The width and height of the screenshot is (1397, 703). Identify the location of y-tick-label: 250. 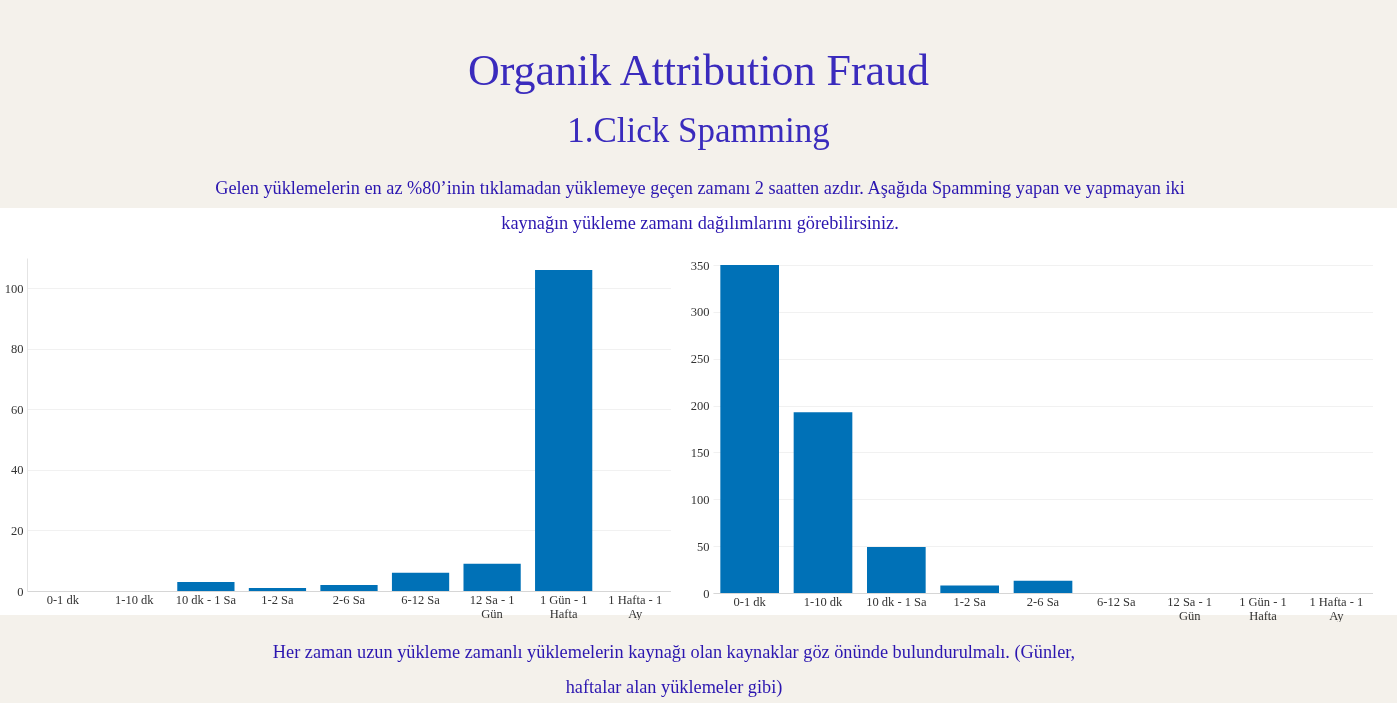
(700, 359).